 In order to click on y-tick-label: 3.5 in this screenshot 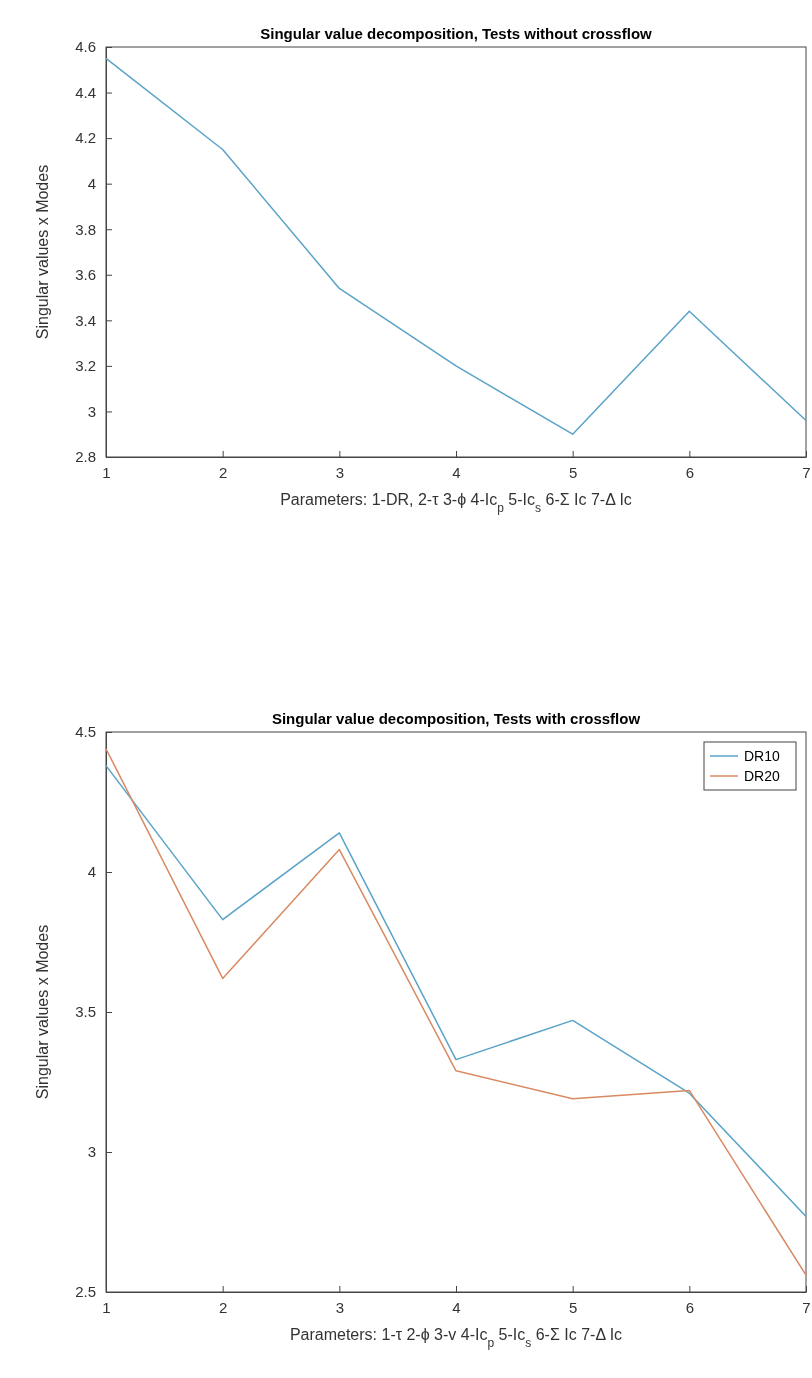, I will do `click(85, 1012)`.